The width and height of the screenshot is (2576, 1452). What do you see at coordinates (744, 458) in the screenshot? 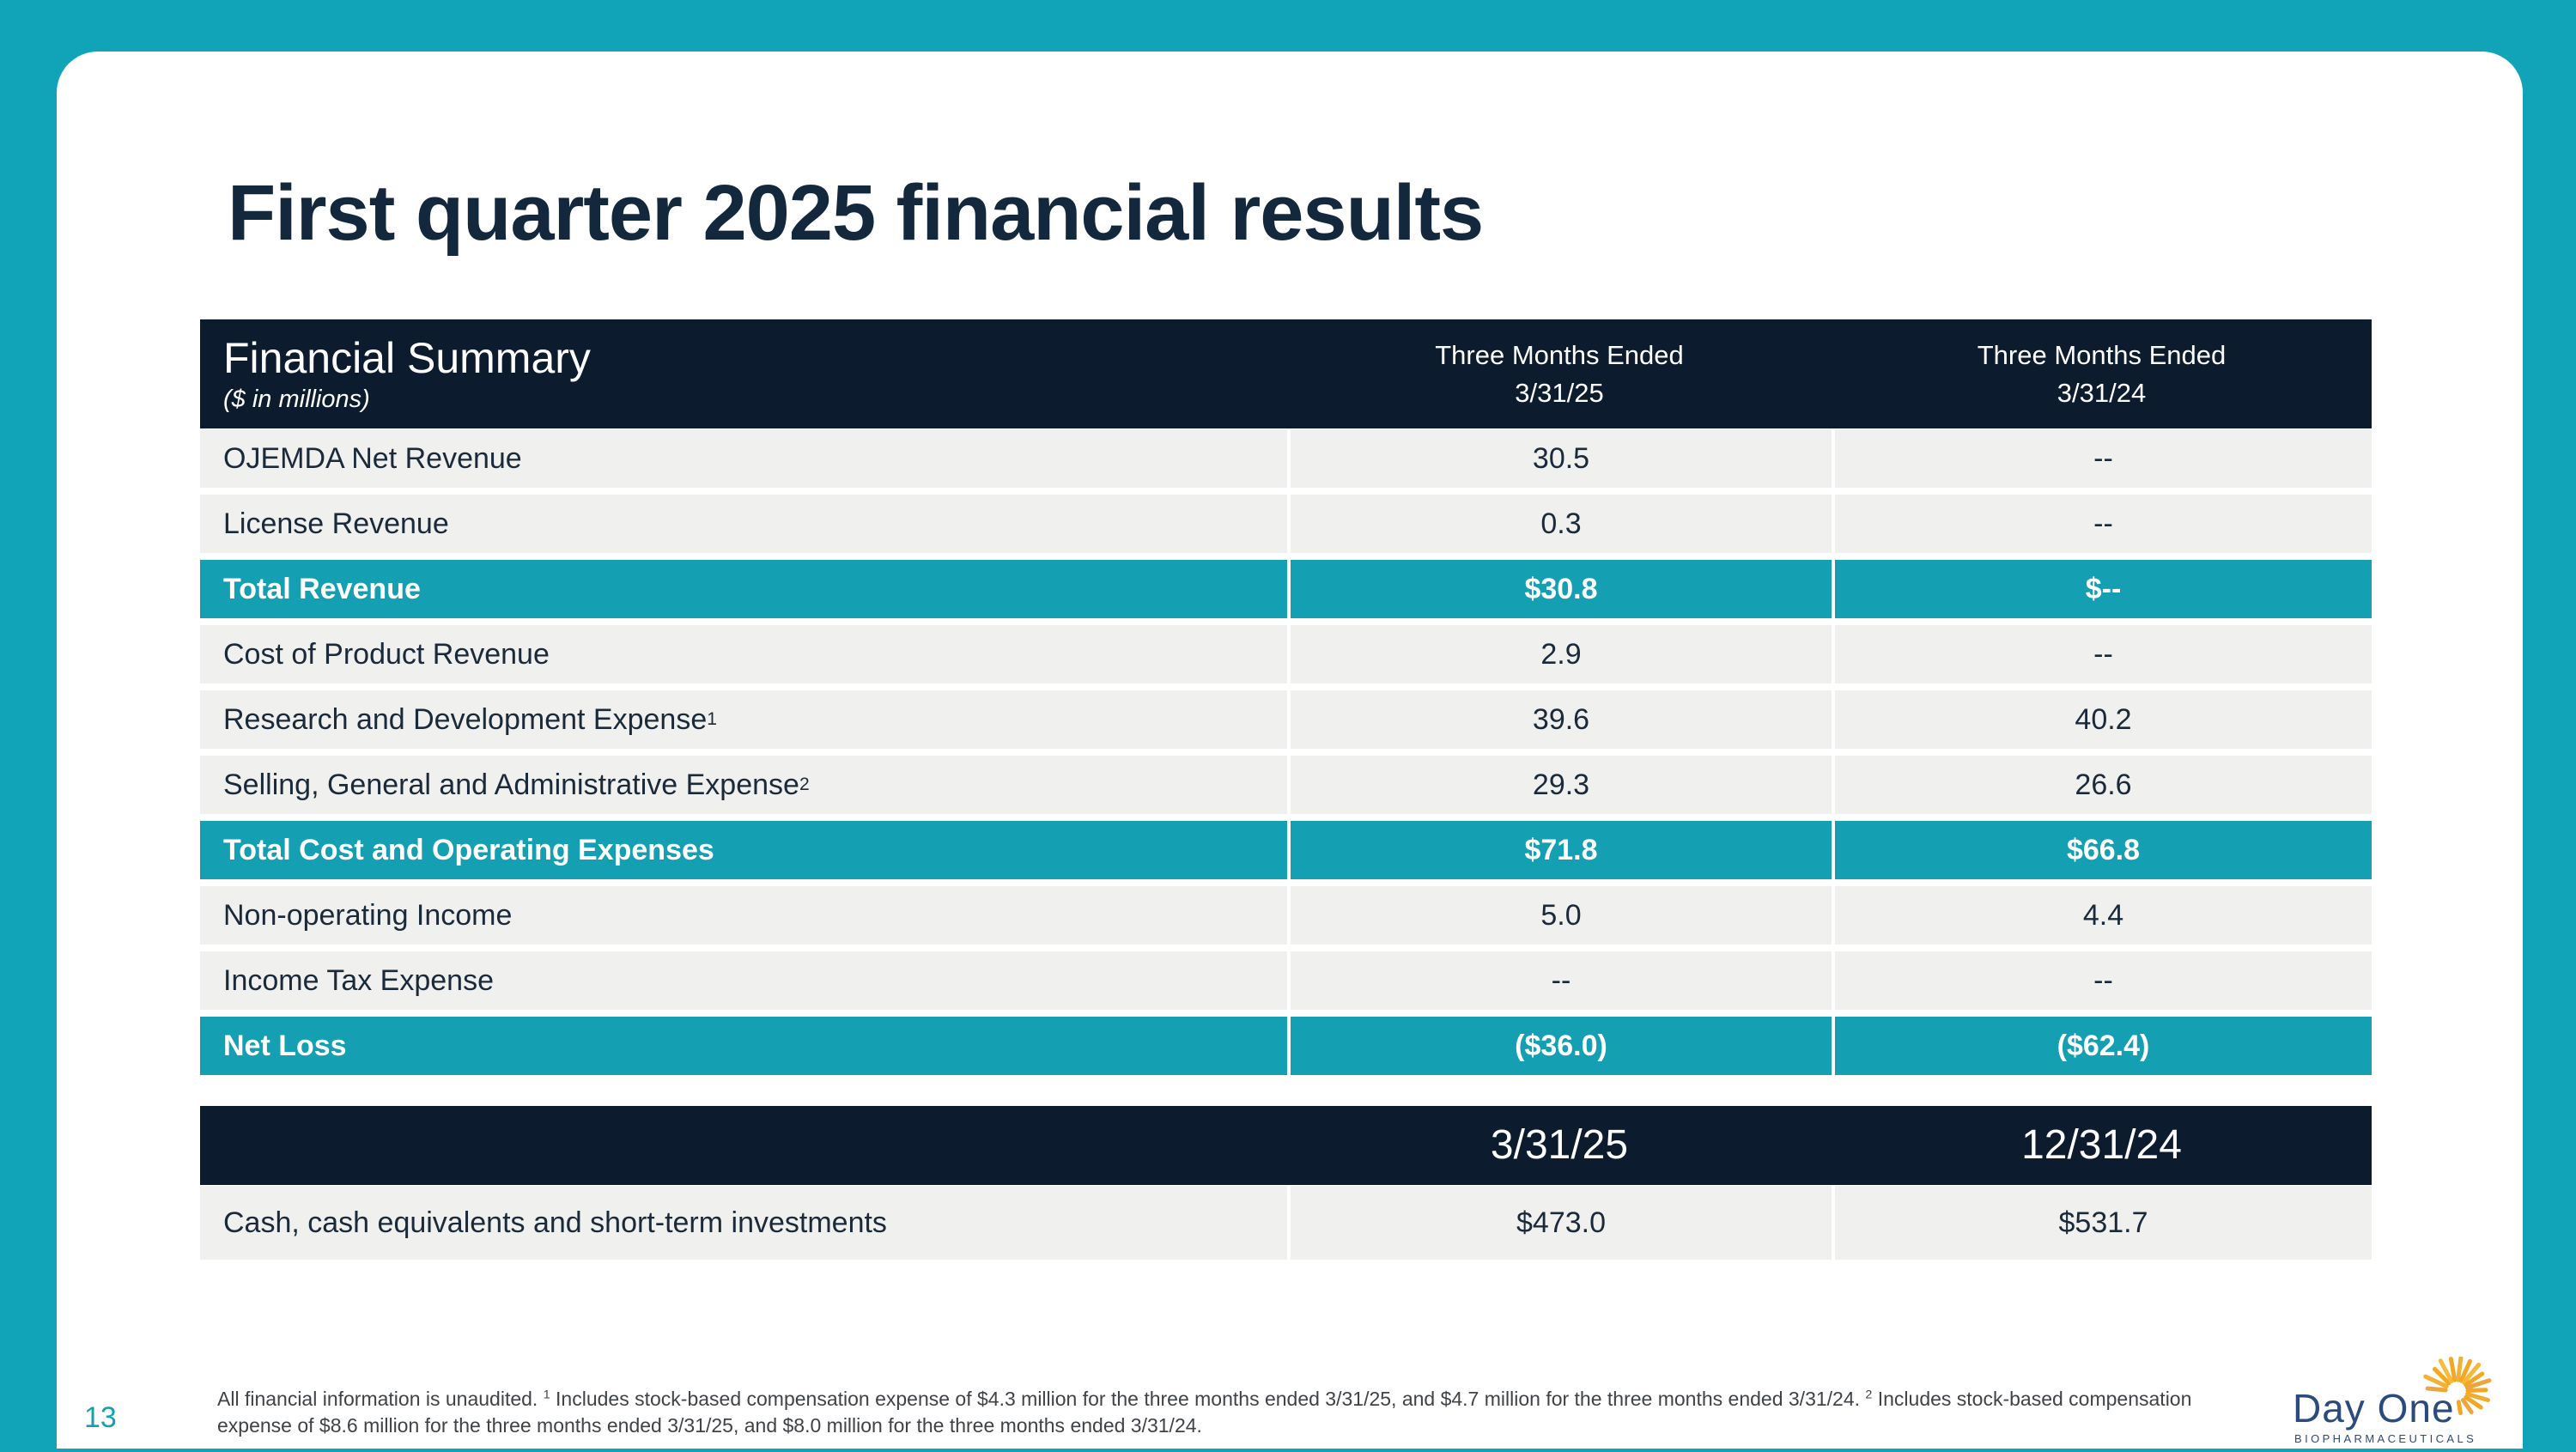
I see `row-label: OJEMDA Net Revenue` at bounding box center [744, 458].